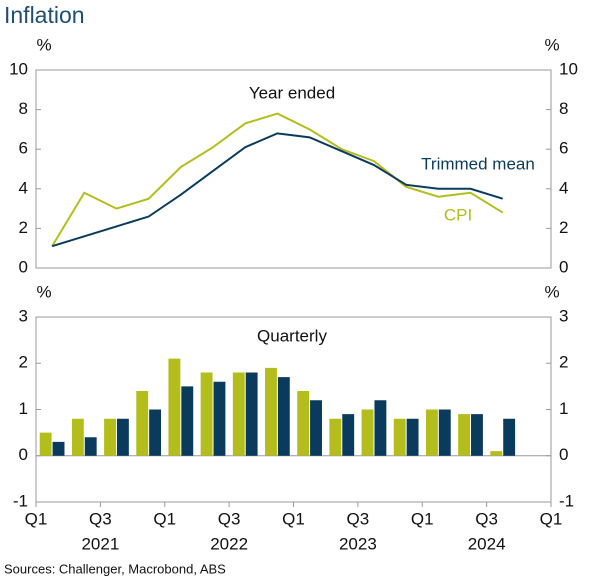 This screenshot has width=597, height=581. What do you see at coordinates (358, 543) in the screenshot?
I see `year-label: 2023` at bounding box center [358, 543].